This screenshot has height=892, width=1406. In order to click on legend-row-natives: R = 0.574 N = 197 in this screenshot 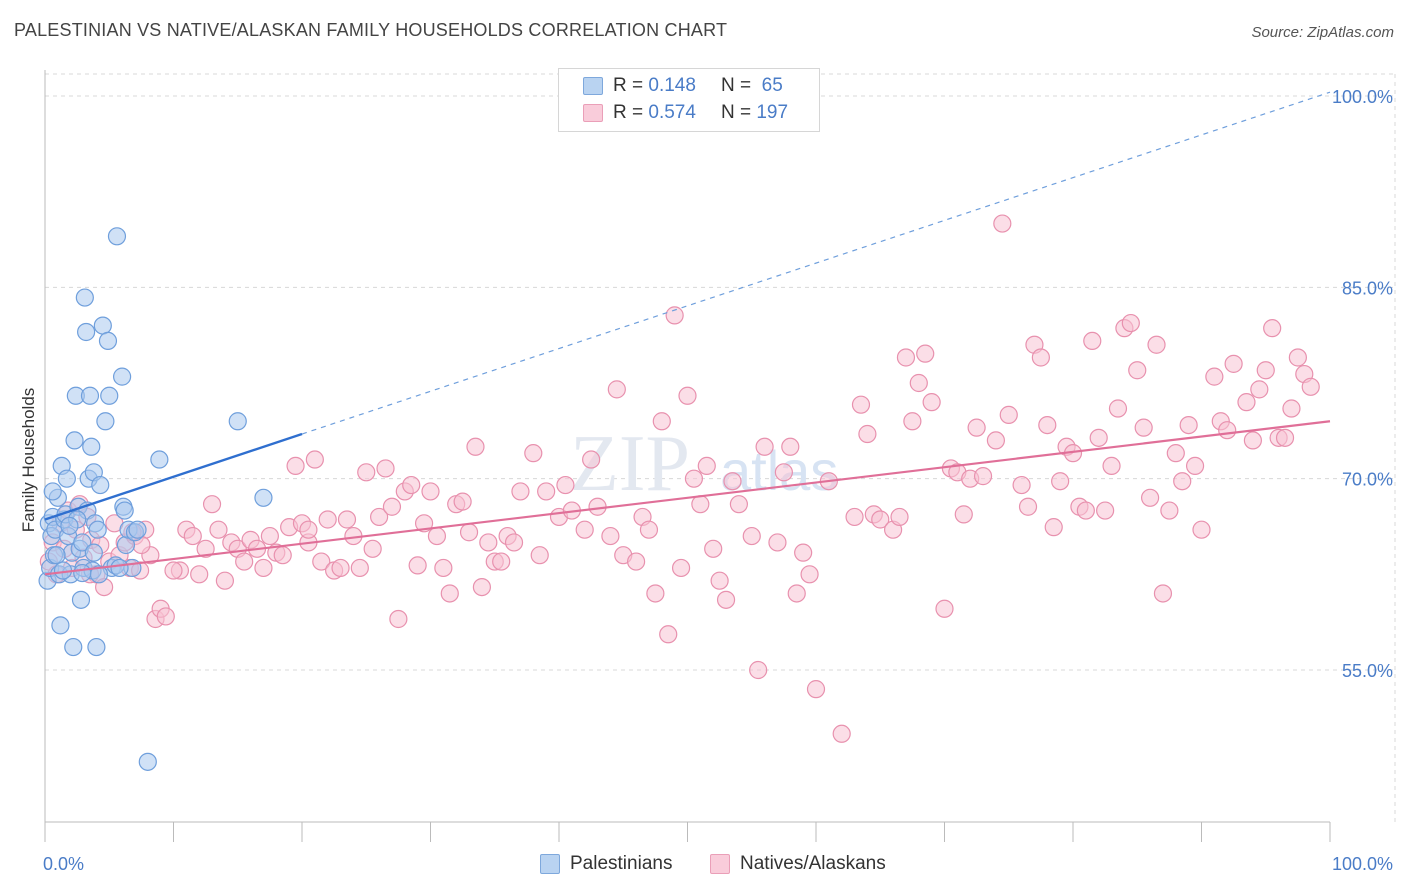, I will do `click(685, 113)`.